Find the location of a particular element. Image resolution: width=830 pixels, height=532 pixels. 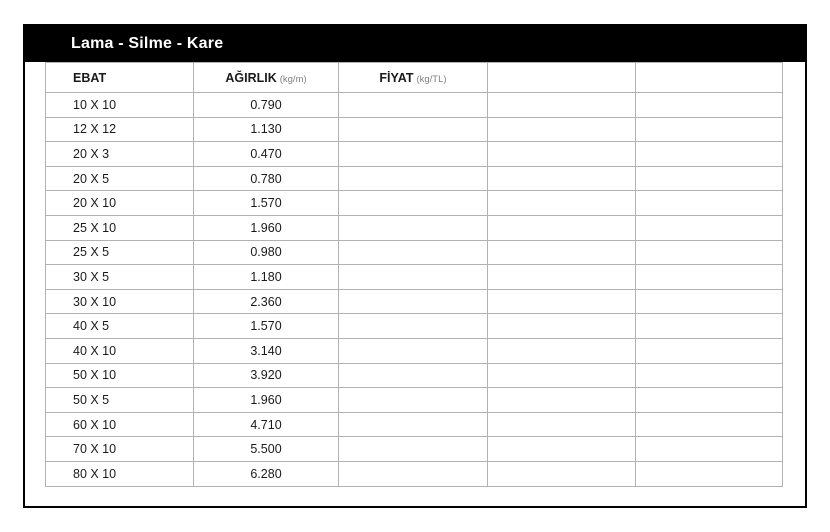

table-row: 30 X 10 2.360 is located at coordinates (414, 301).